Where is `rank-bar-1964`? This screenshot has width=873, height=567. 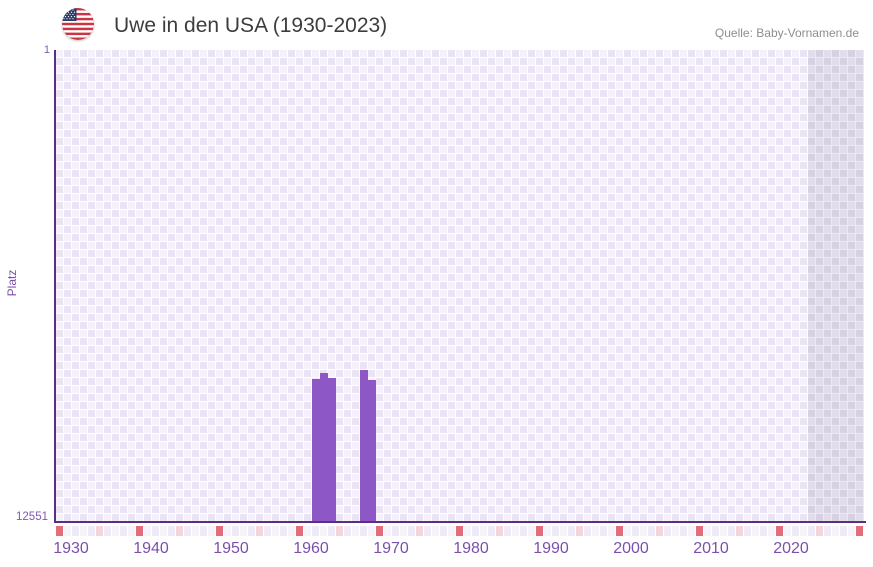
rank-bar-1964 is located at coordinates (332, 449).